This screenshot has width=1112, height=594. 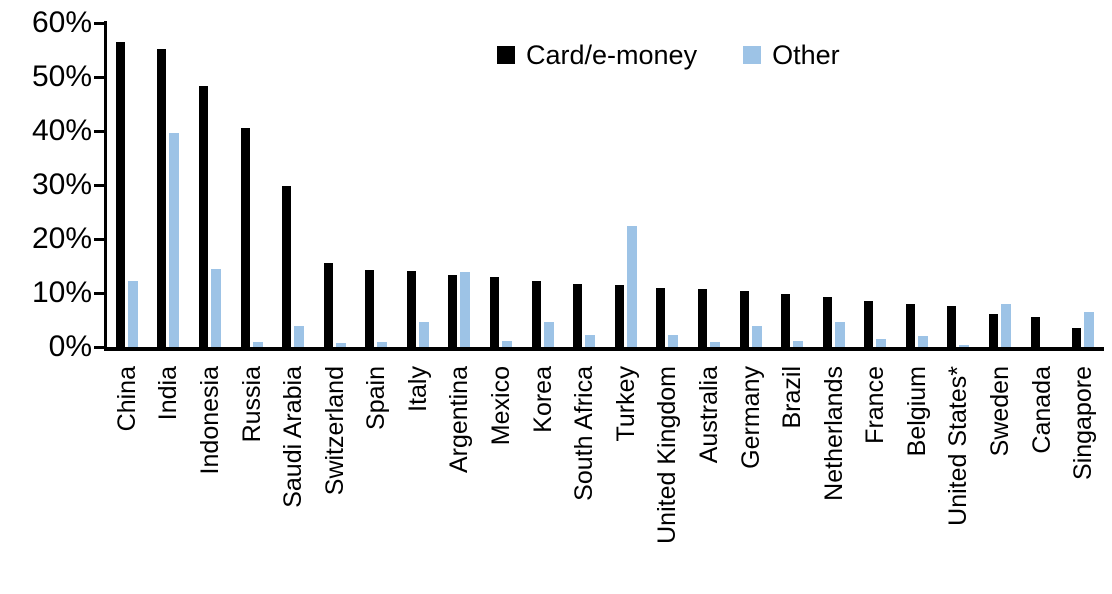 I want to click on x-axis-label: Switzerland, so click(x=334, y=431).